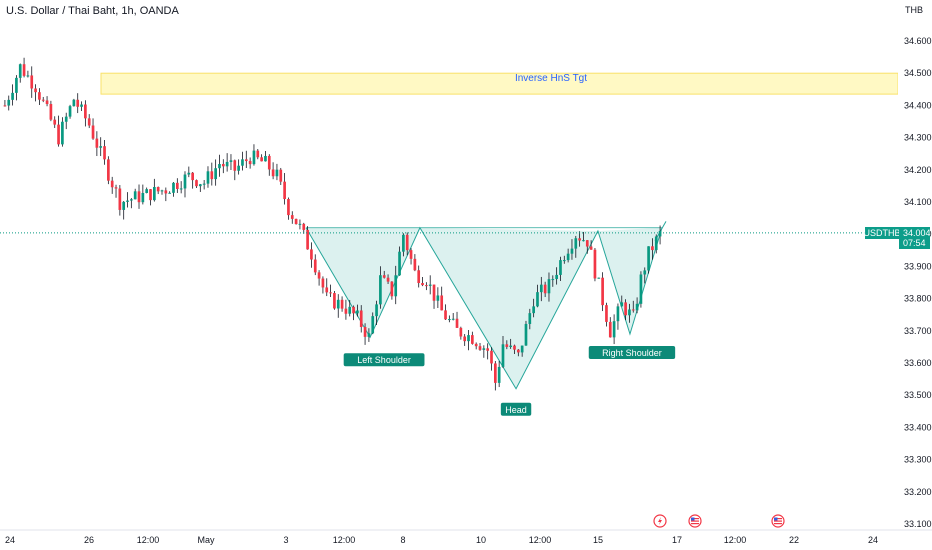 The width and height of the screenshot is (932, 550). Describe the element at coordinates (918, 299) in the screenshot. I see `price-tick-label: 33.800` at that location.